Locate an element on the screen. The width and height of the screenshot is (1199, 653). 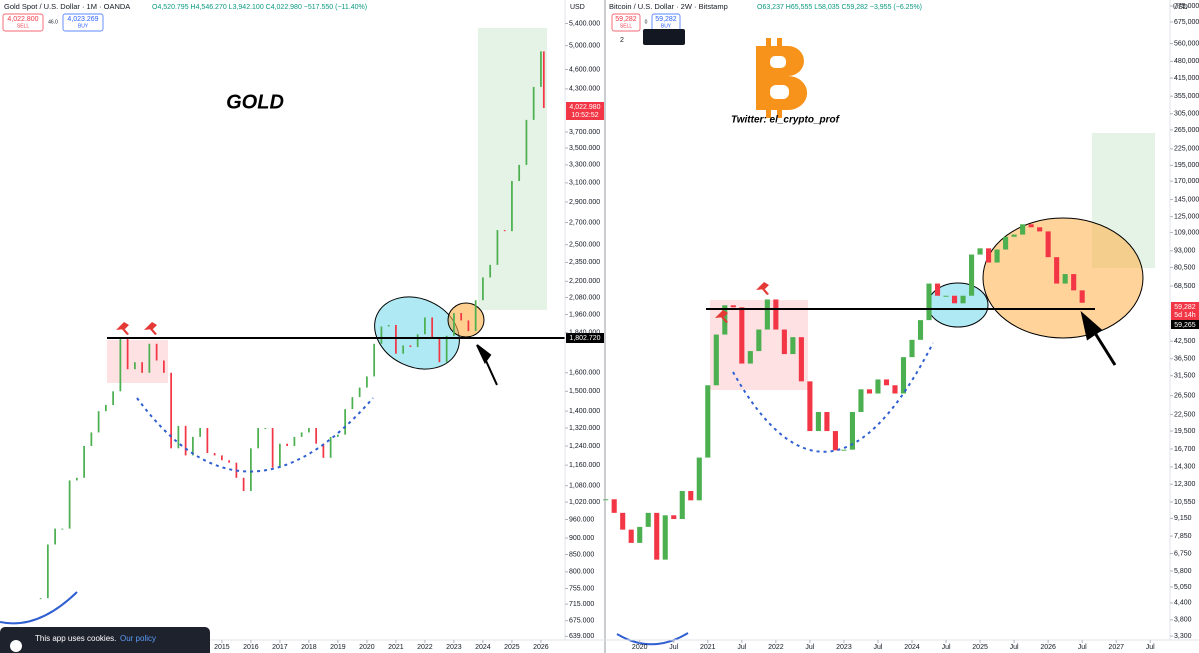
y-tick-label: 775,000 is located at coordinates (1186, 6).